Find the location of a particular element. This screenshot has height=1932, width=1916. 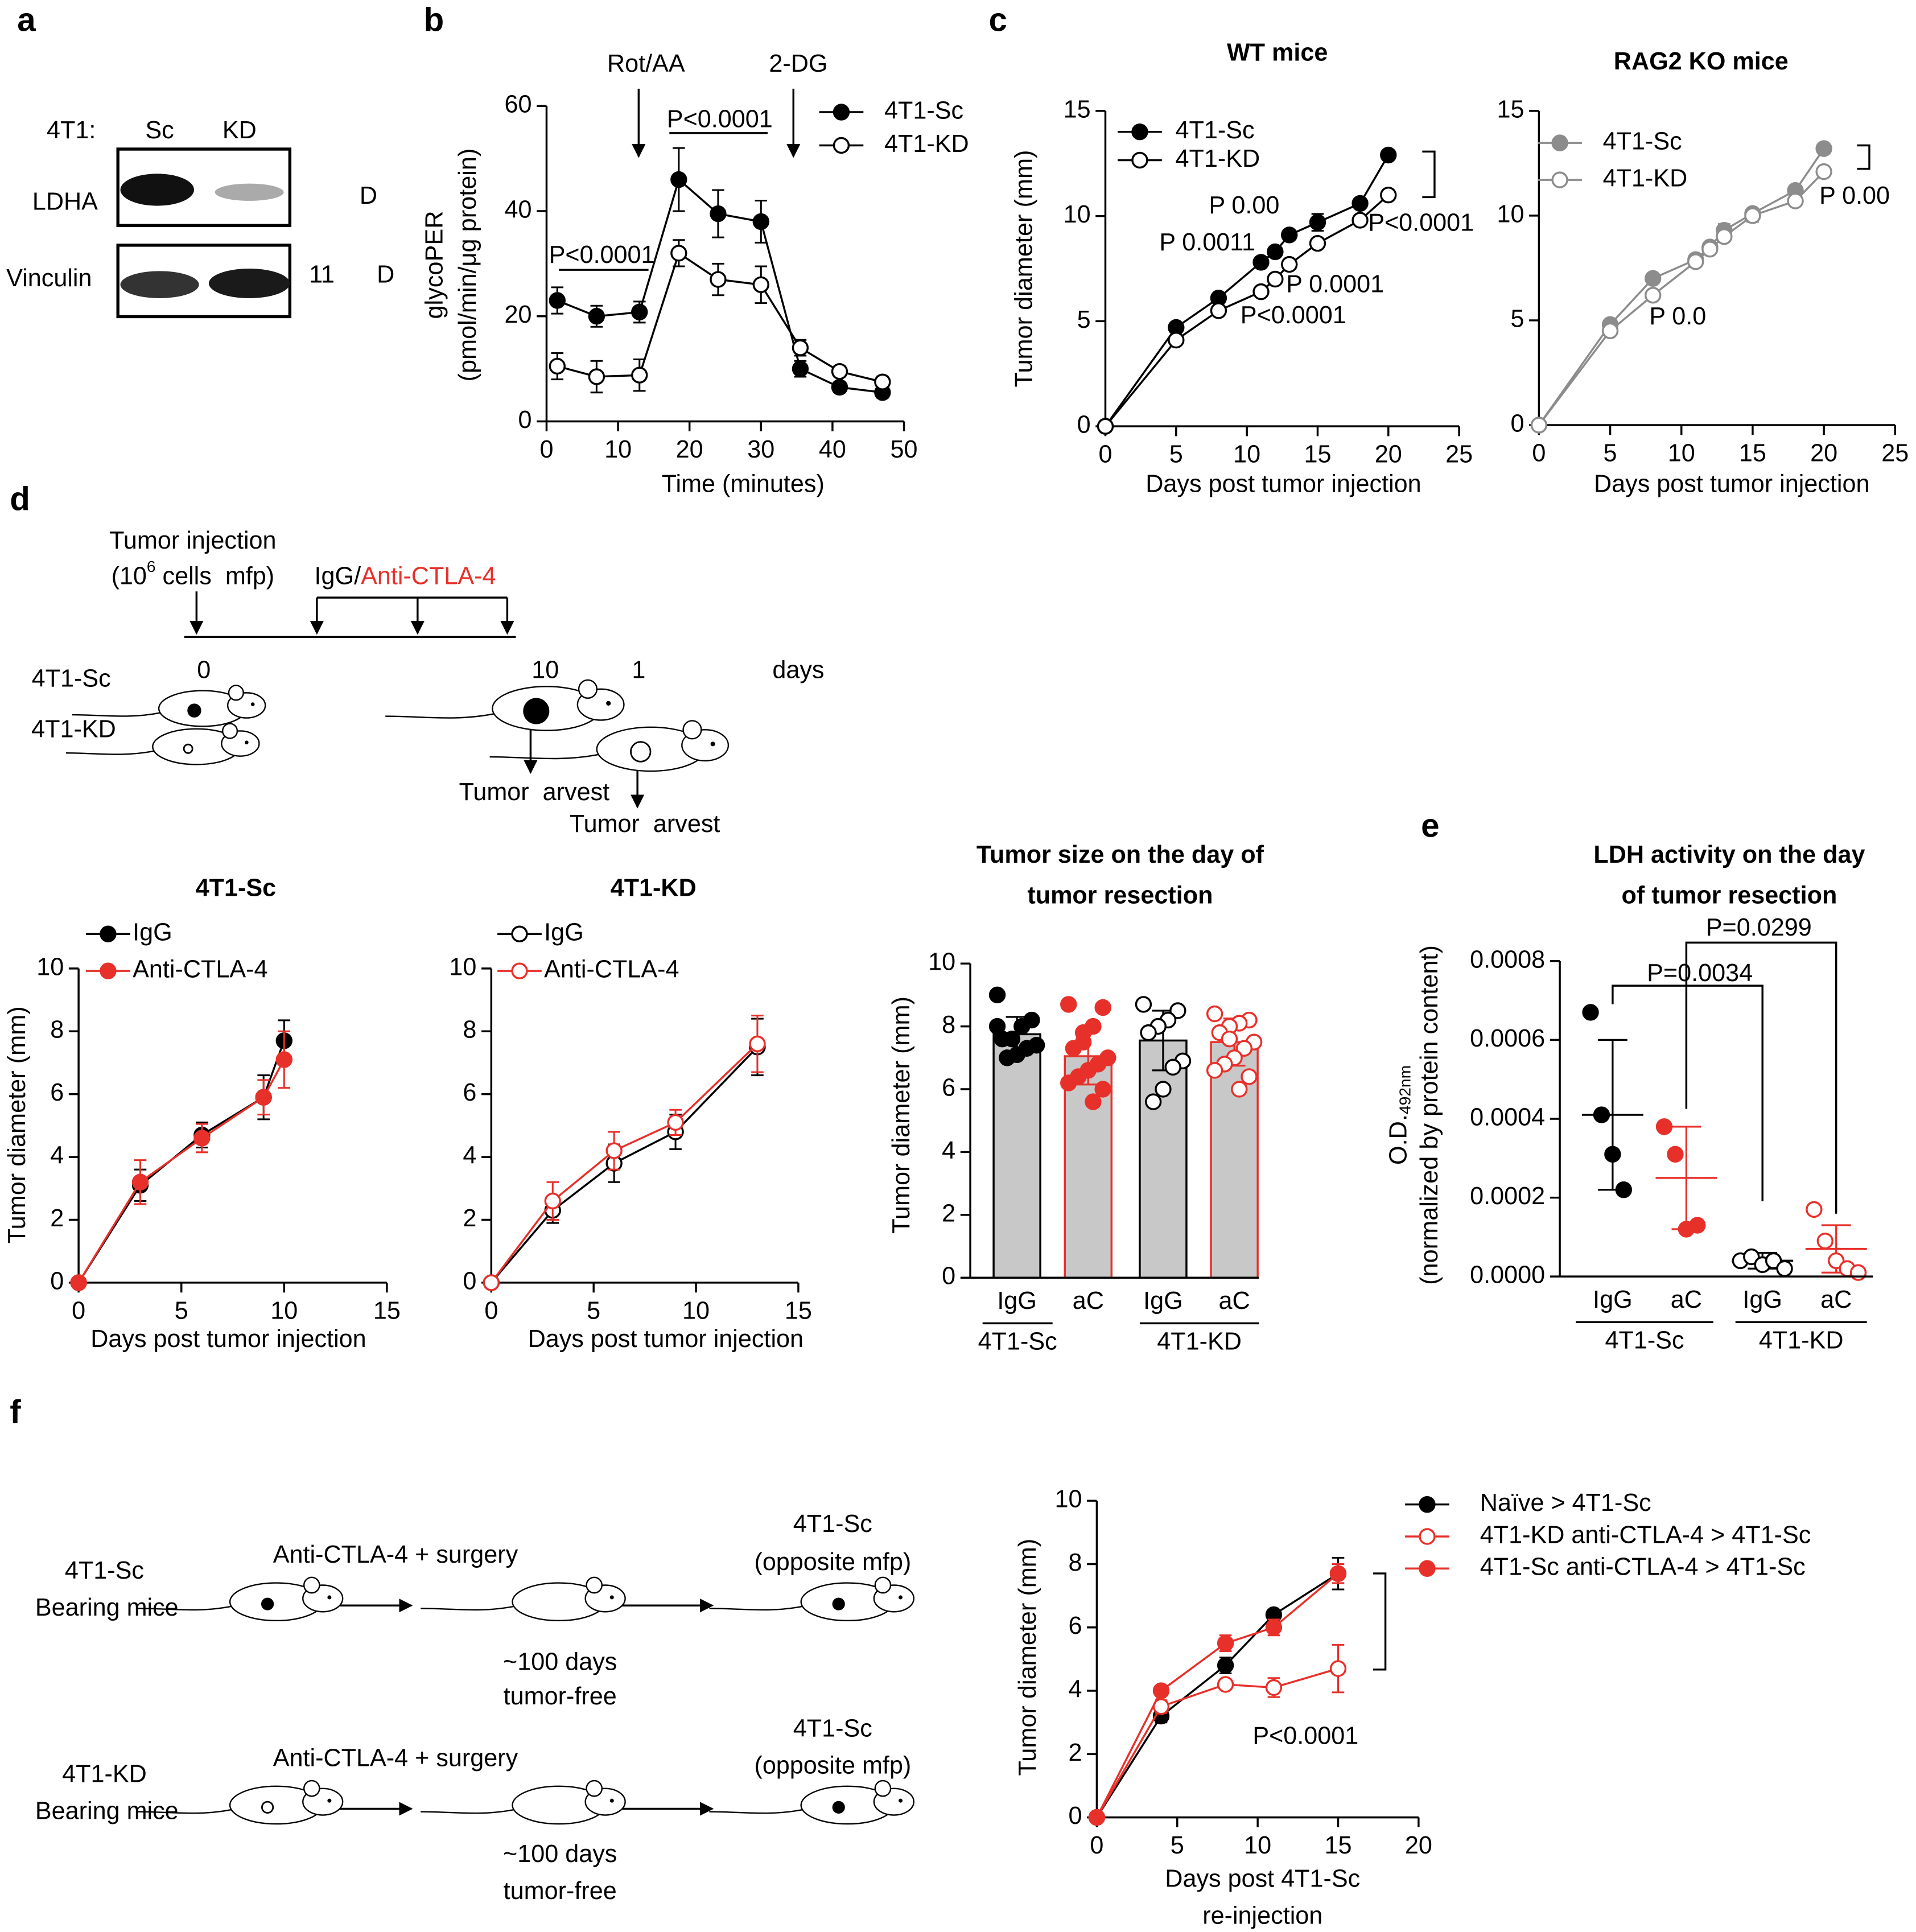

legend-label: IgG is located at coordinates (564, 932).